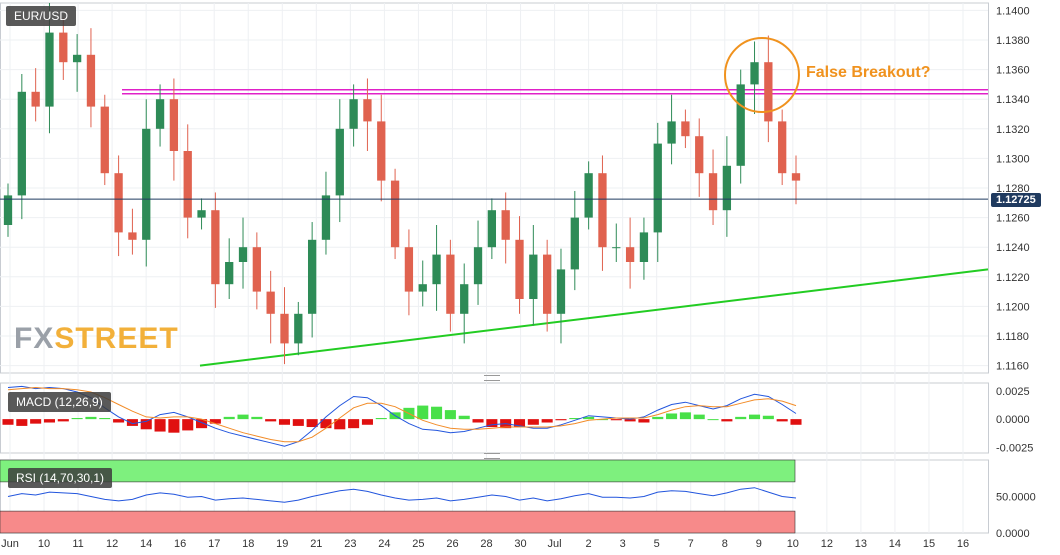 The image size is (1060, 555). What do you see at coordinates (492, 456) in the screenshot?
I see `rsi-resize-handle` at bounding box center [492, 456].